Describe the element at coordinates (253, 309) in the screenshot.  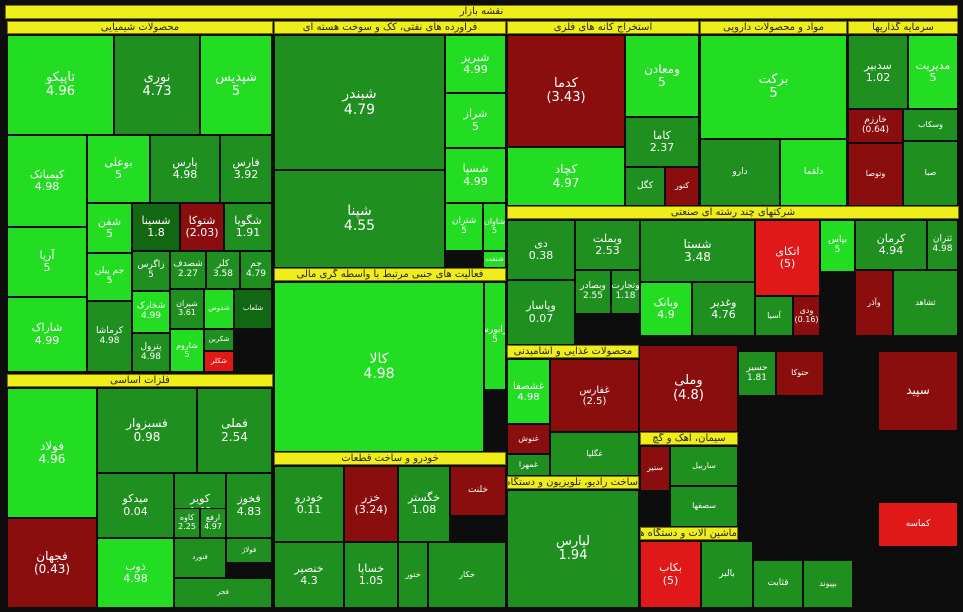
I see `treemap-tile: شلعاب` at that location.